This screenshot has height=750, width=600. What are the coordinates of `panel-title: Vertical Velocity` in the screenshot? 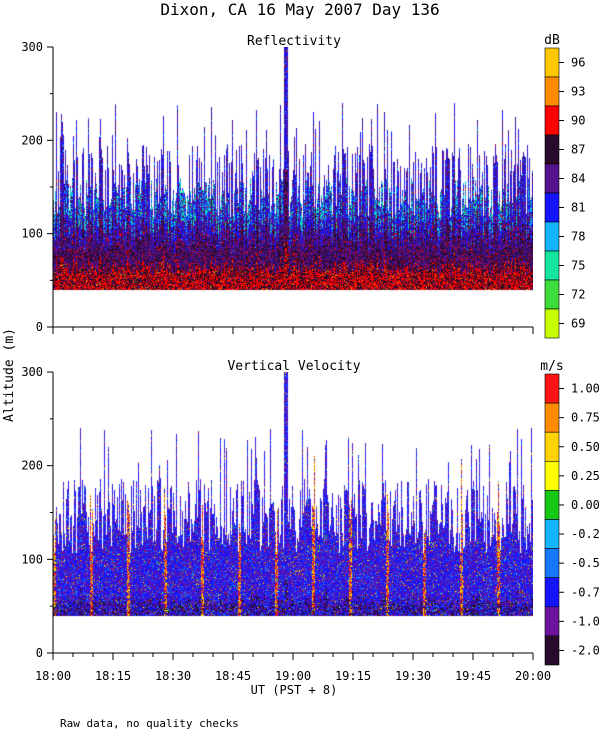 It's located at (293, 366).